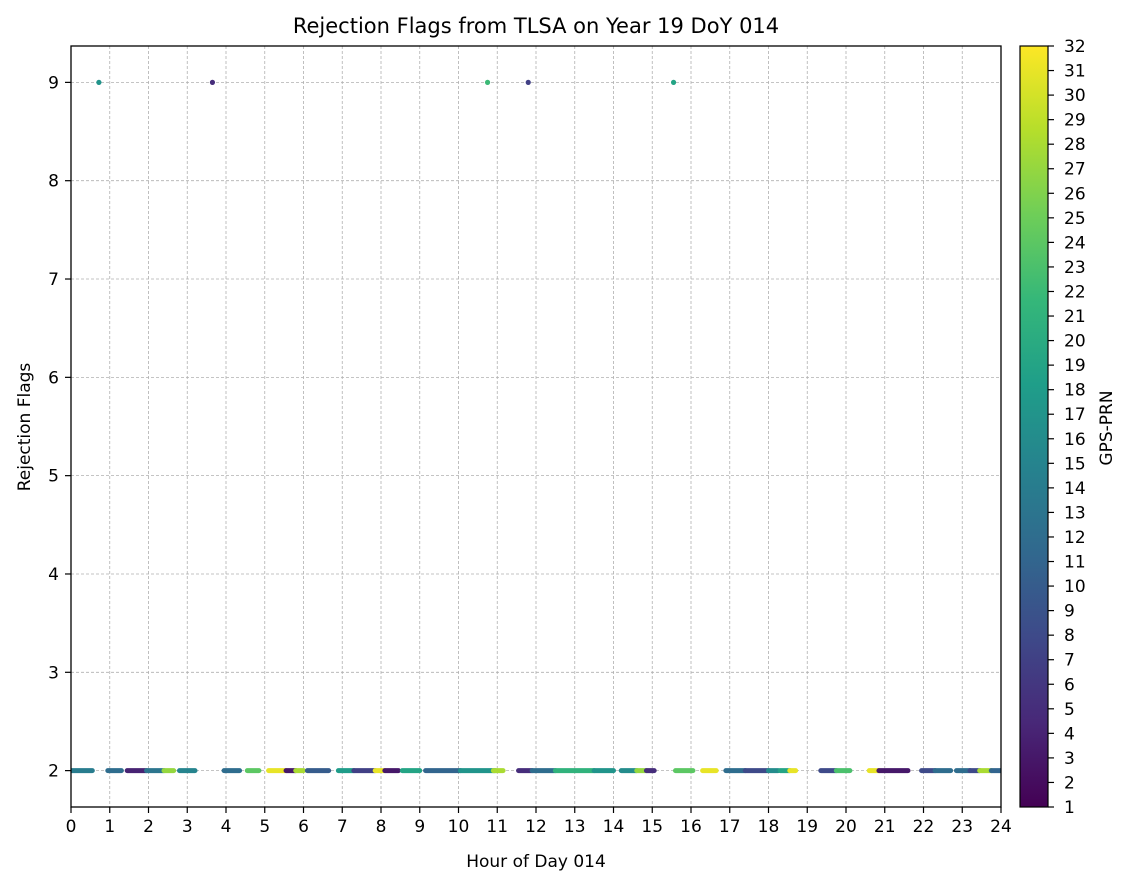  Describe the element at coordinates (1069, 612) in the screenshot. I see `colorbar-tick-label: 9` at that location.